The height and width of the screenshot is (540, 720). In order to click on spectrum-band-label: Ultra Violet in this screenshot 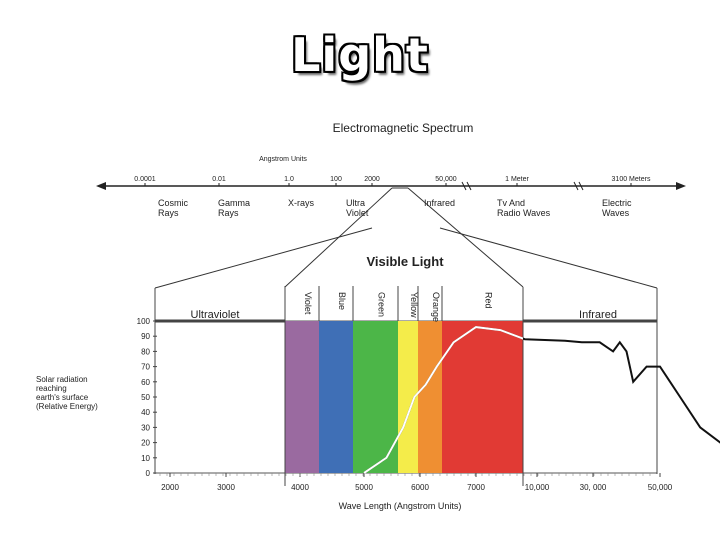, I will do `click(357, 208)`.